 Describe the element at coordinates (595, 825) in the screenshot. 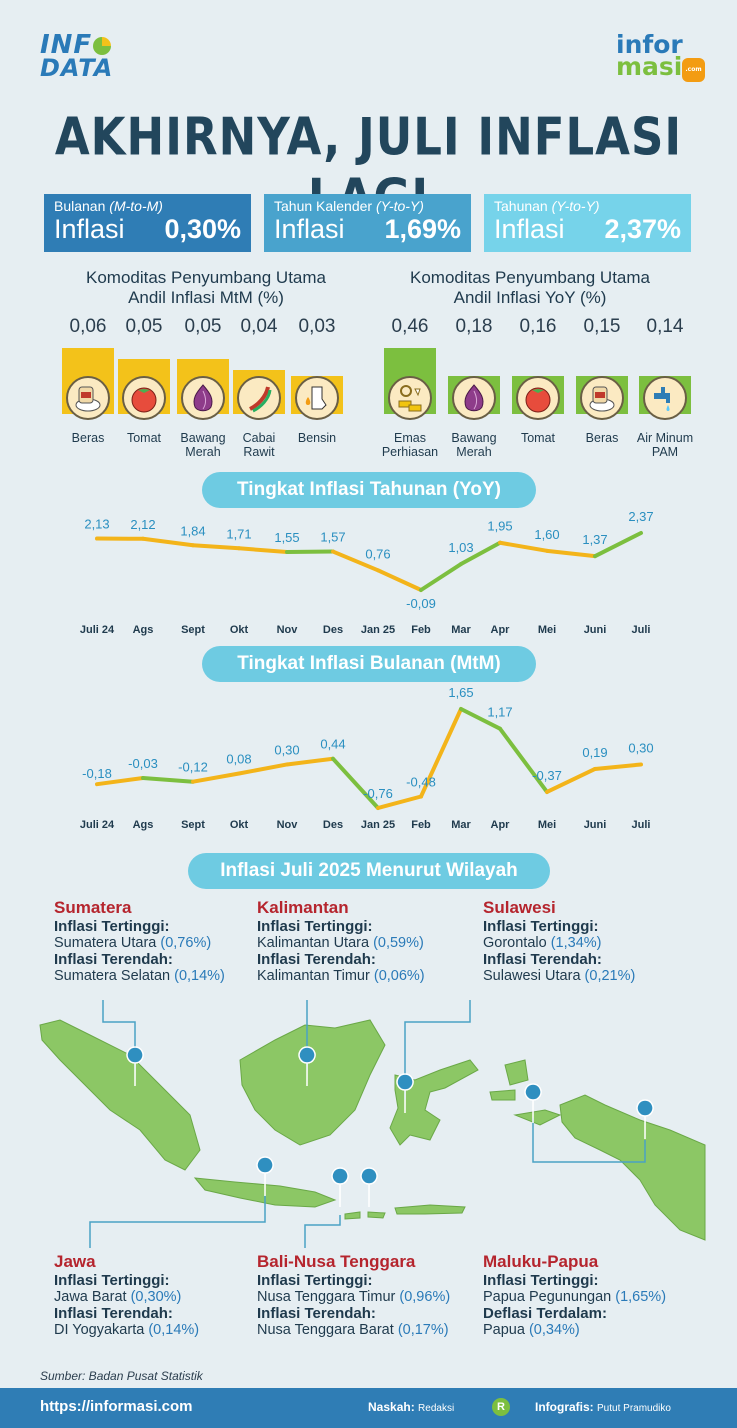

I see `x-tick-label: Juni` at that location.